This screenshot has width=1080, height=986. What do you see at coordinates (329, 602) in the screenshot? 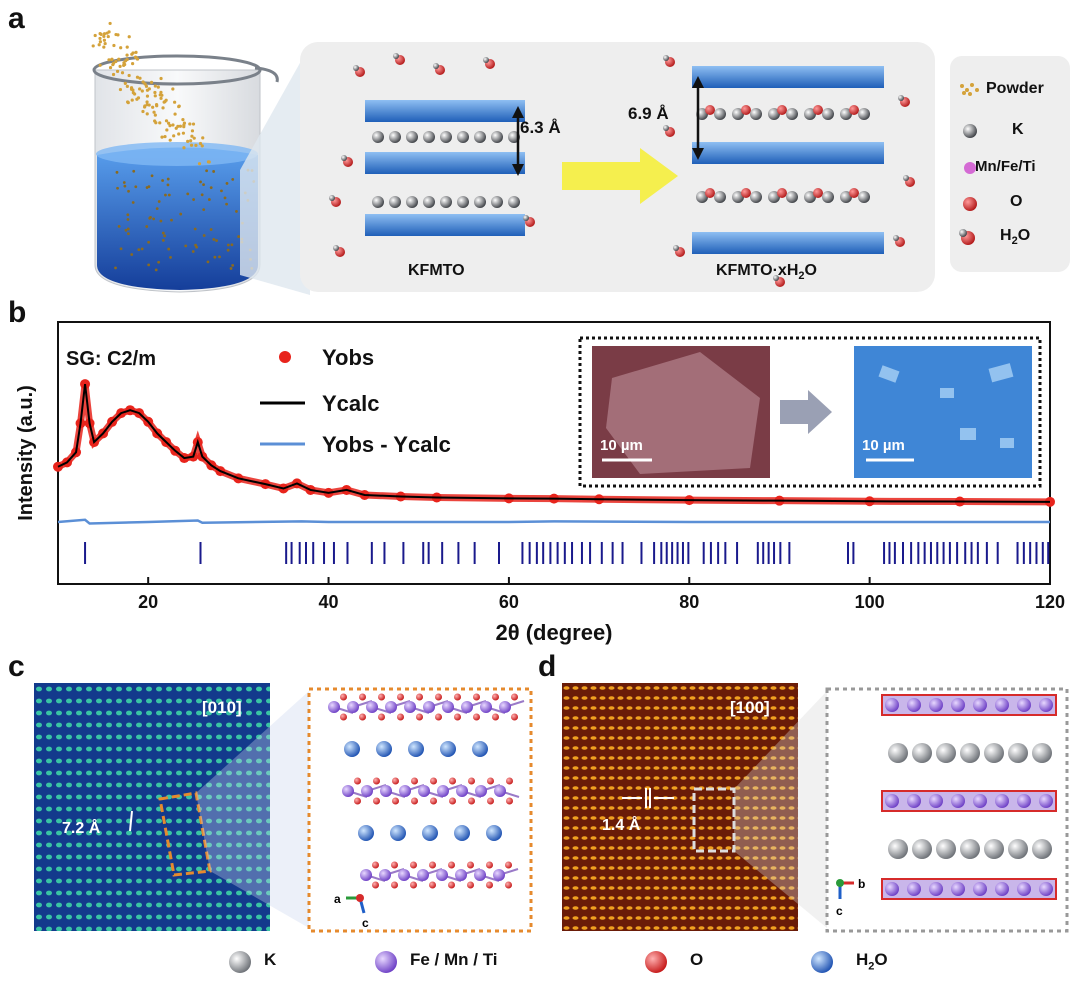
I see `x-tick-label: 40` at bounding box center [329, 602].